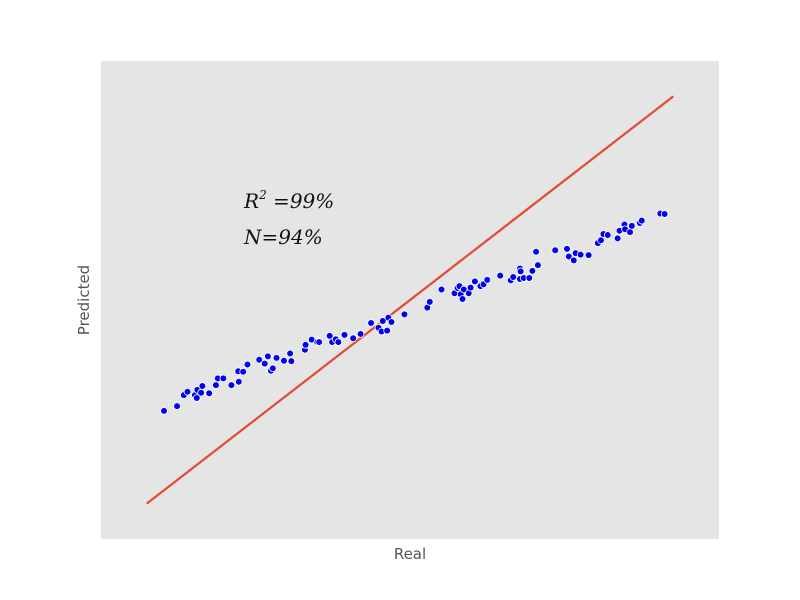  I want to click on y-axis-label: Predicted, so click(84, 300).